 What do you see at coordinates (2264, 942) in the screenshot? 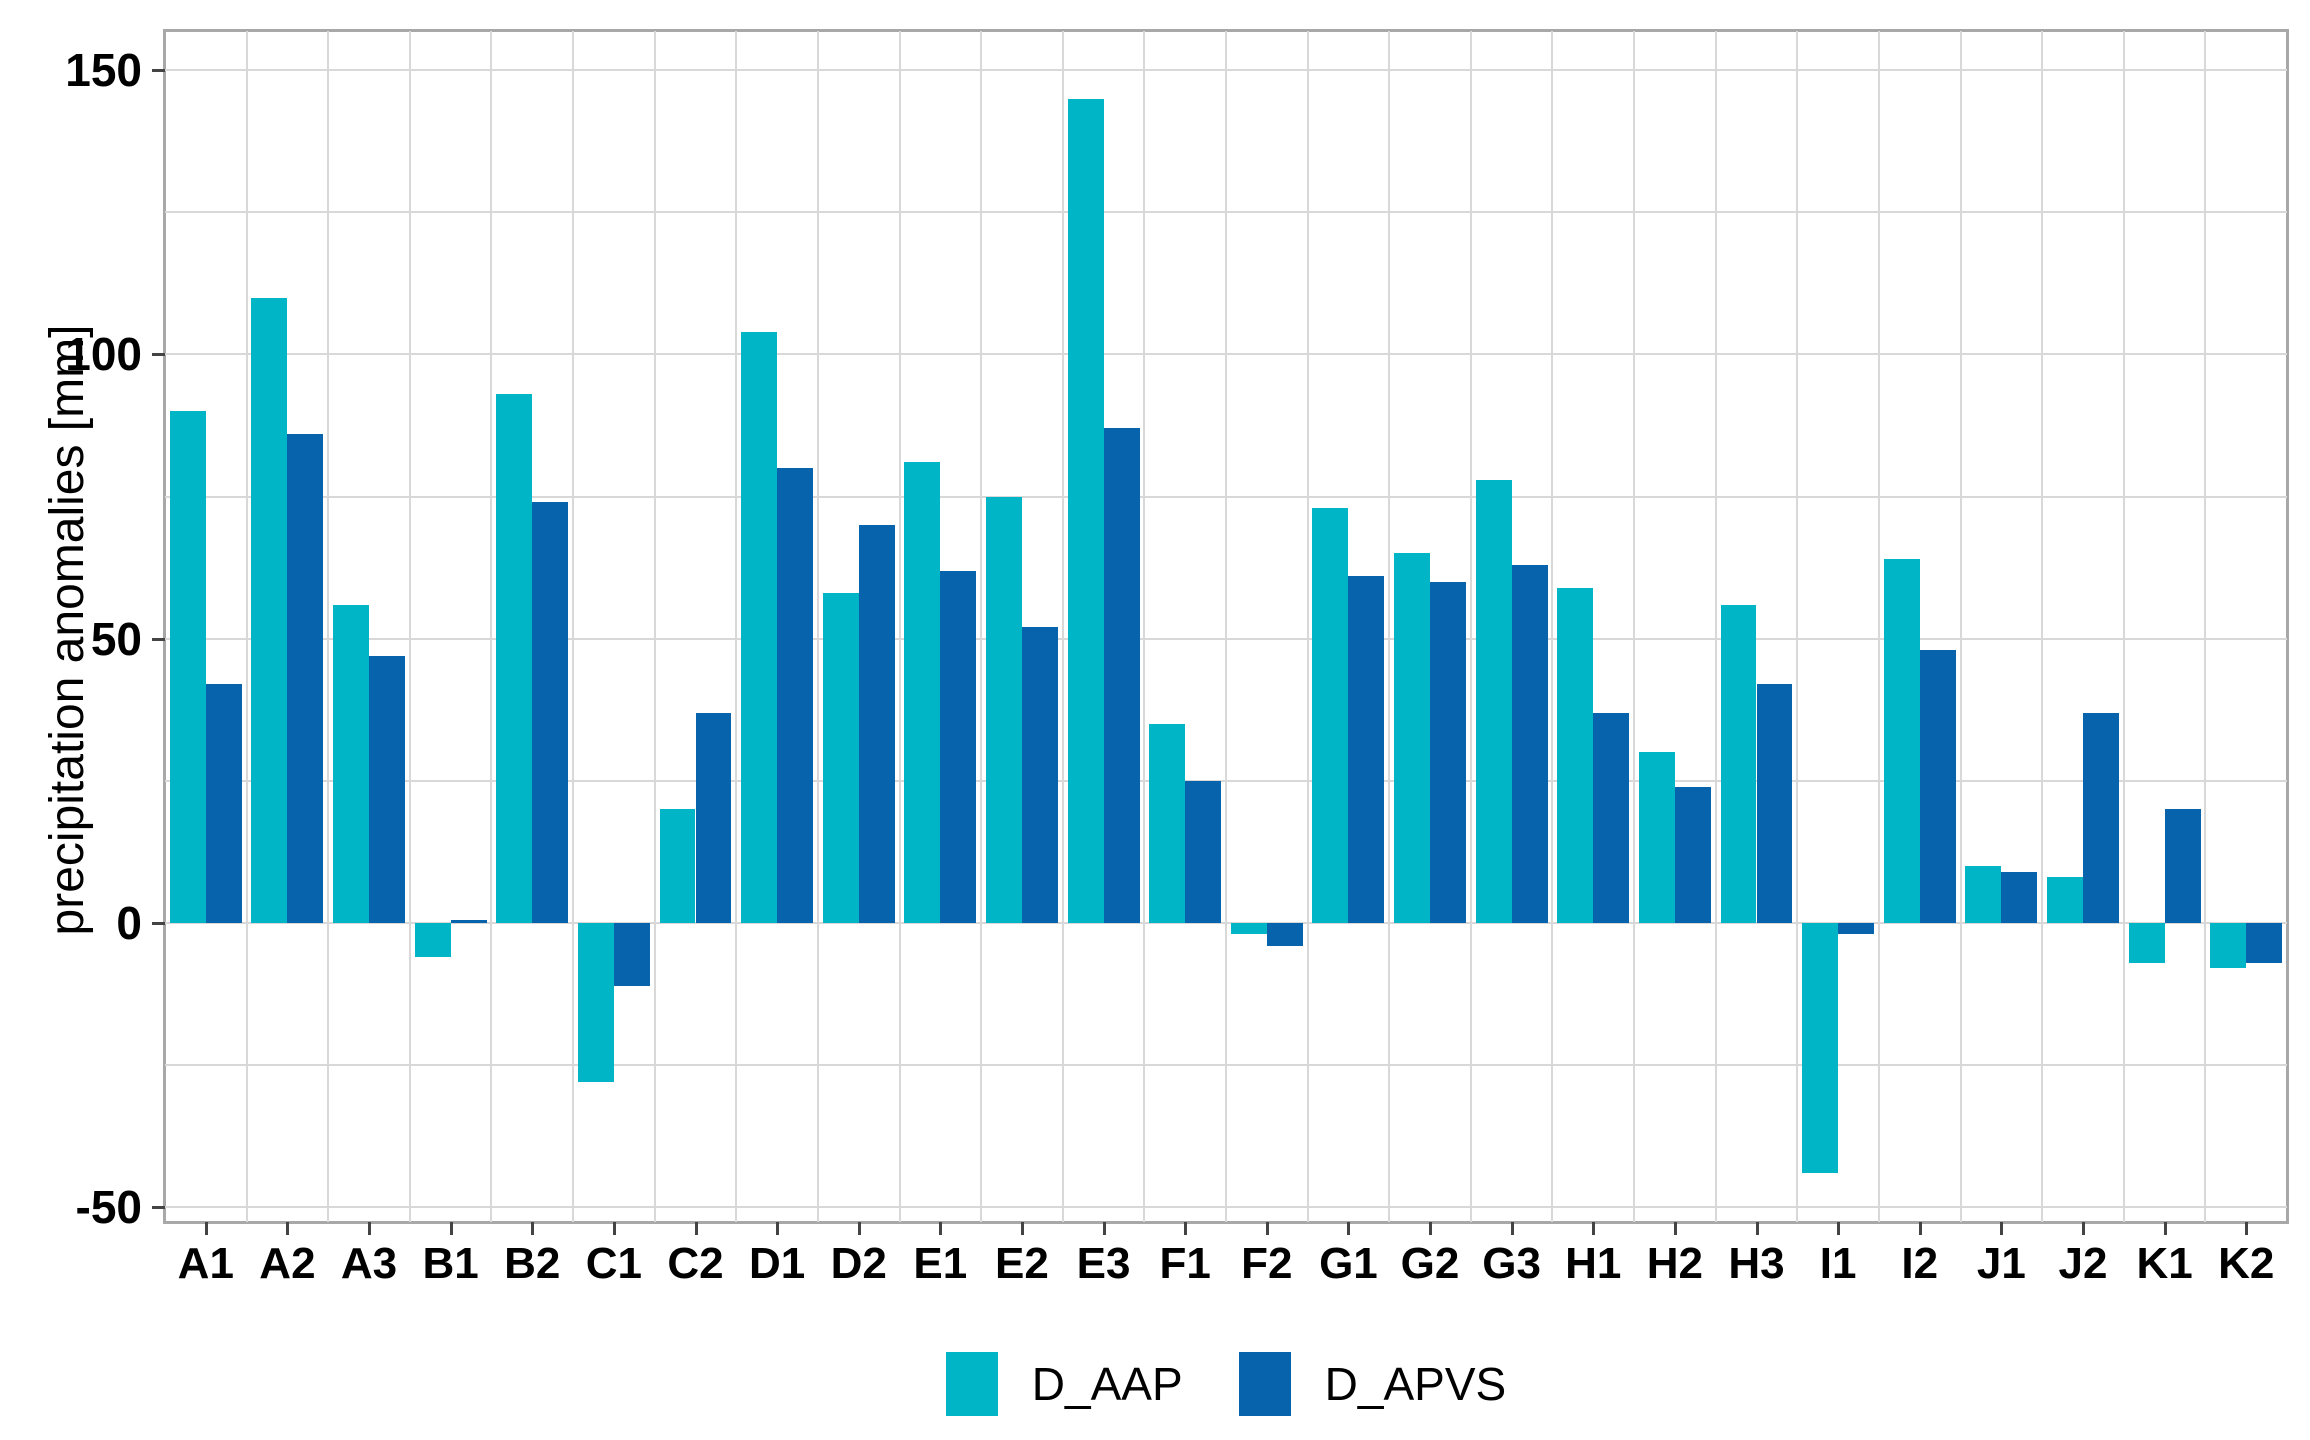
I see `bar-d_apvs-k2` at bounding box center [2264, 942].